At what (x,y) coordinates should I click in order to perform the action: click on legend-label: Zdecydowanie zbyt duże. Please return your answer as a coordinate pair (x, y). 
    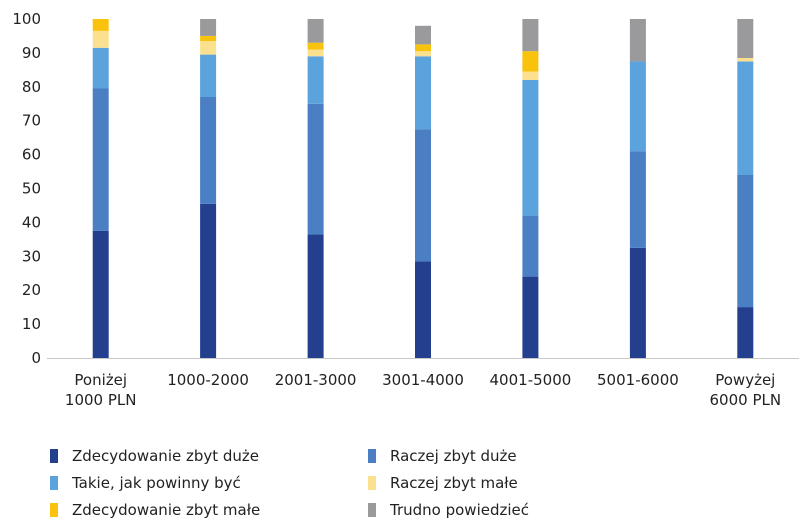
    Looking at the image, I should click on (166, 456).